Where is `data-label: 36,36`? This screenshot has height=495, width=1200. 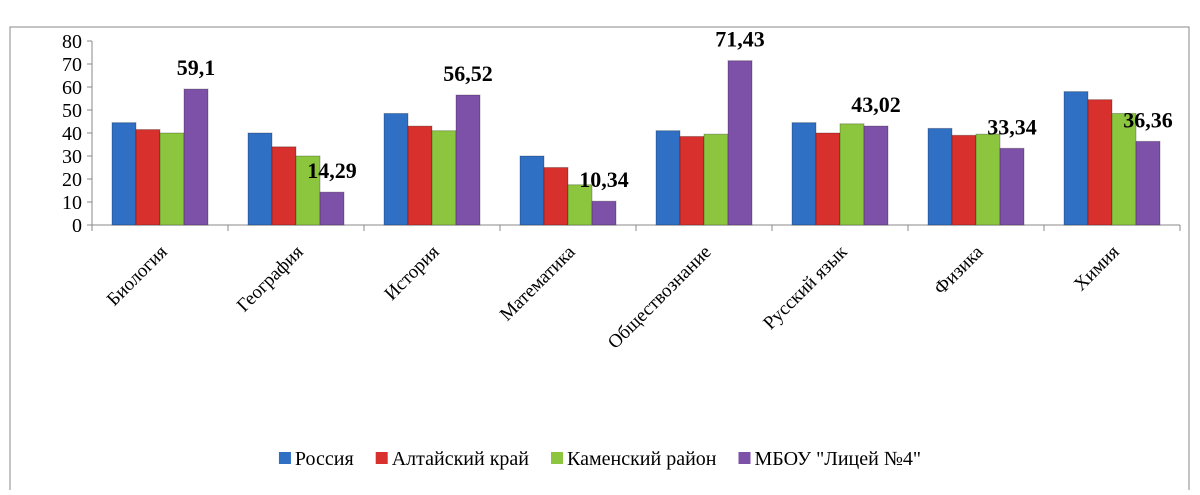
data-label: 36,36 is located at coordinates (1148, 119).